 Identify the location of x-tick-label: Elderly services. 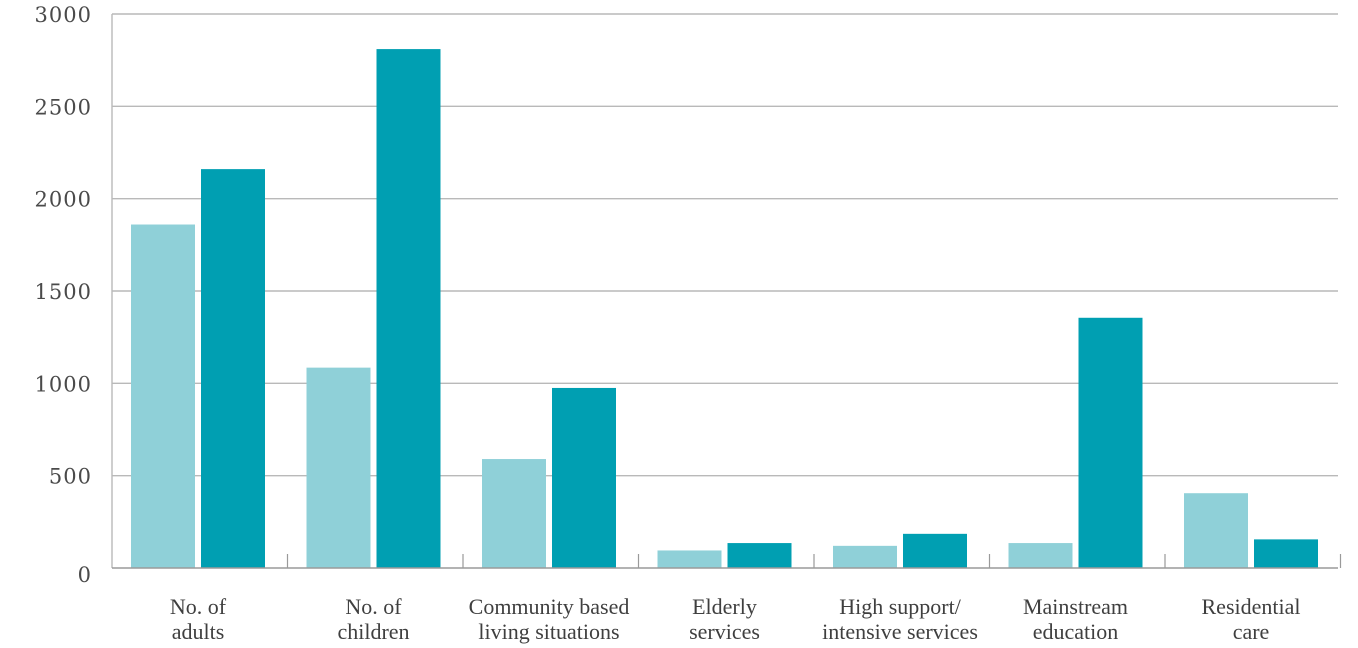
(724, 619).